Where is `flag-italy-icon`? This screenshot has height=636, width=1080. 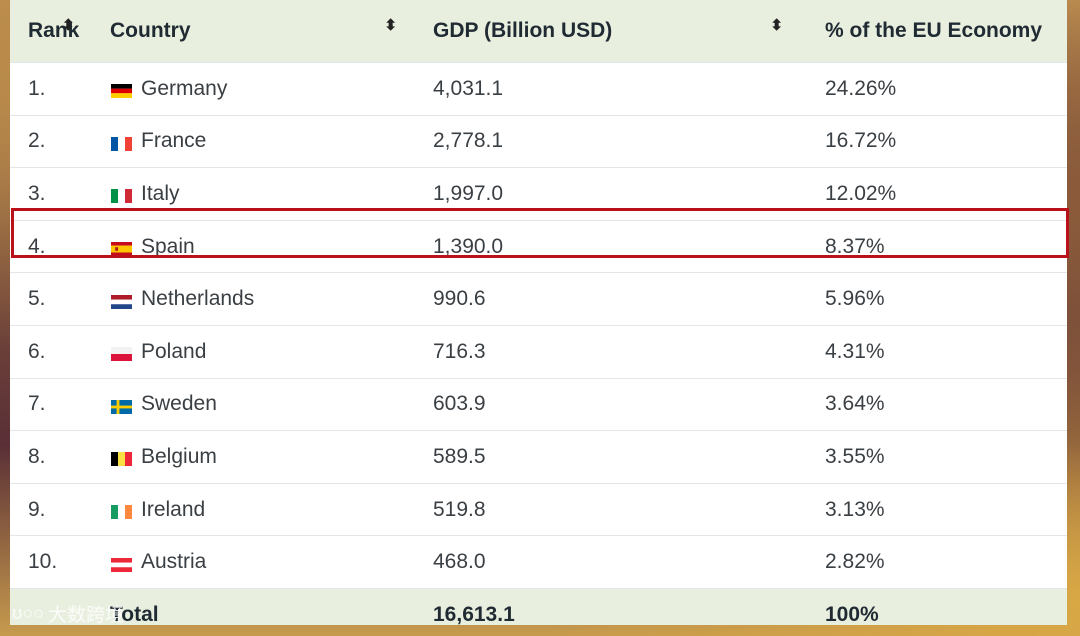 flag-italy-icon is located at coordinates (121, 194).